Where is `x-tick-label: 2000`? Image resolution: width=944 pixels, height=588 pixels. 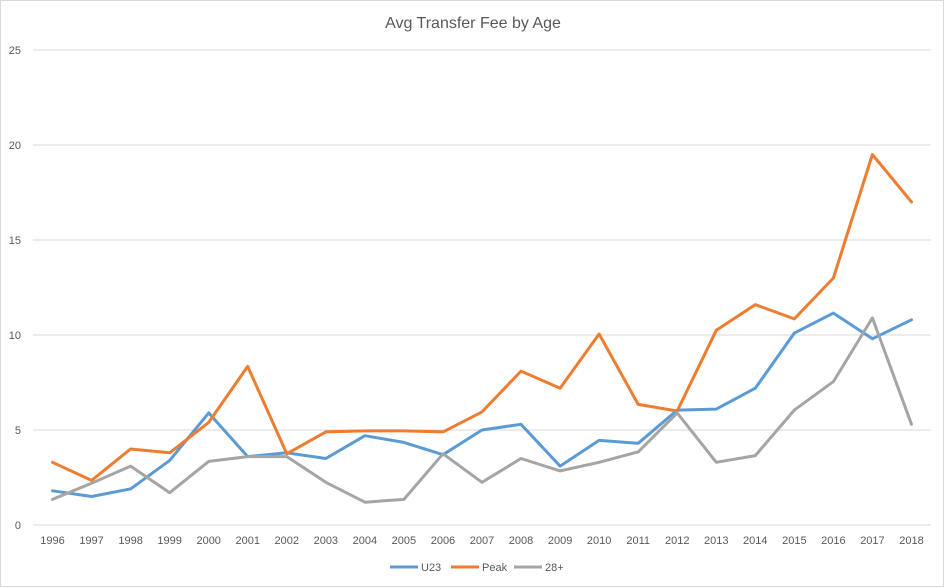 x-tick-label: 2000 is located at coordinates (208, 541).